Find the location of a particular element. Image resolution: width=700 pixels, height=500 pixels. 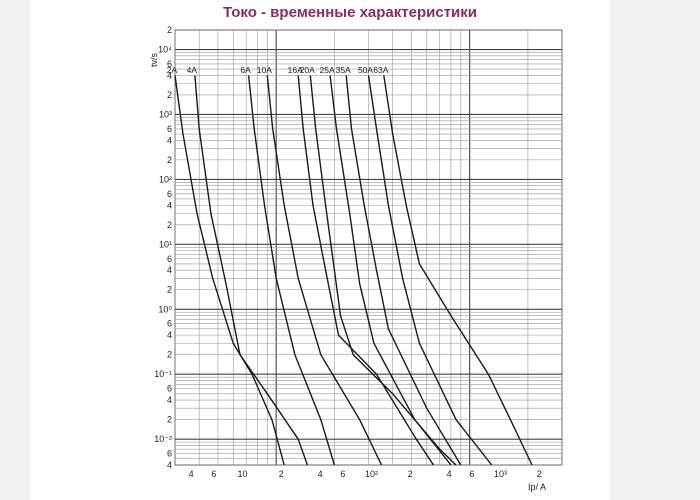

curve-4A is located at coordinates (251, 270).